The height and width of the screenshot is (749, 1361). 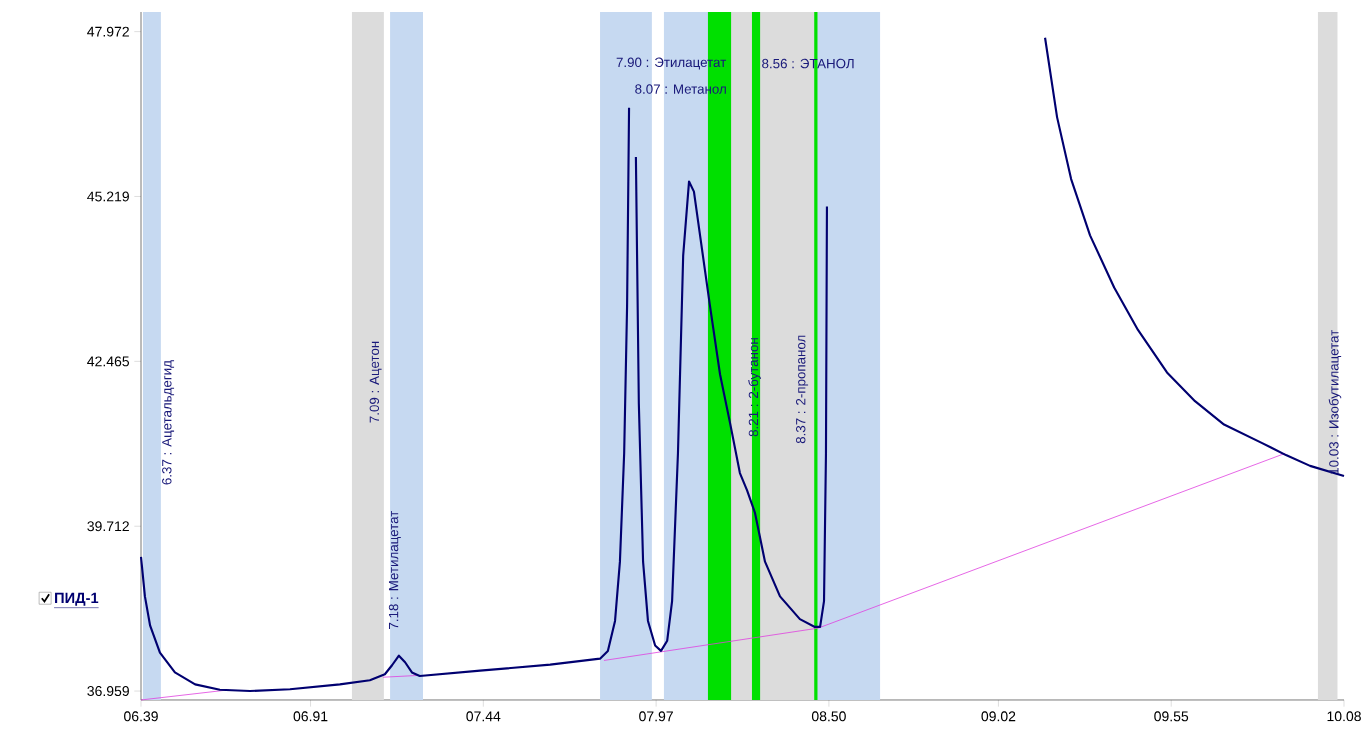 I want to click on x-tick-label: 09.55, so click(x=1171, y=716).